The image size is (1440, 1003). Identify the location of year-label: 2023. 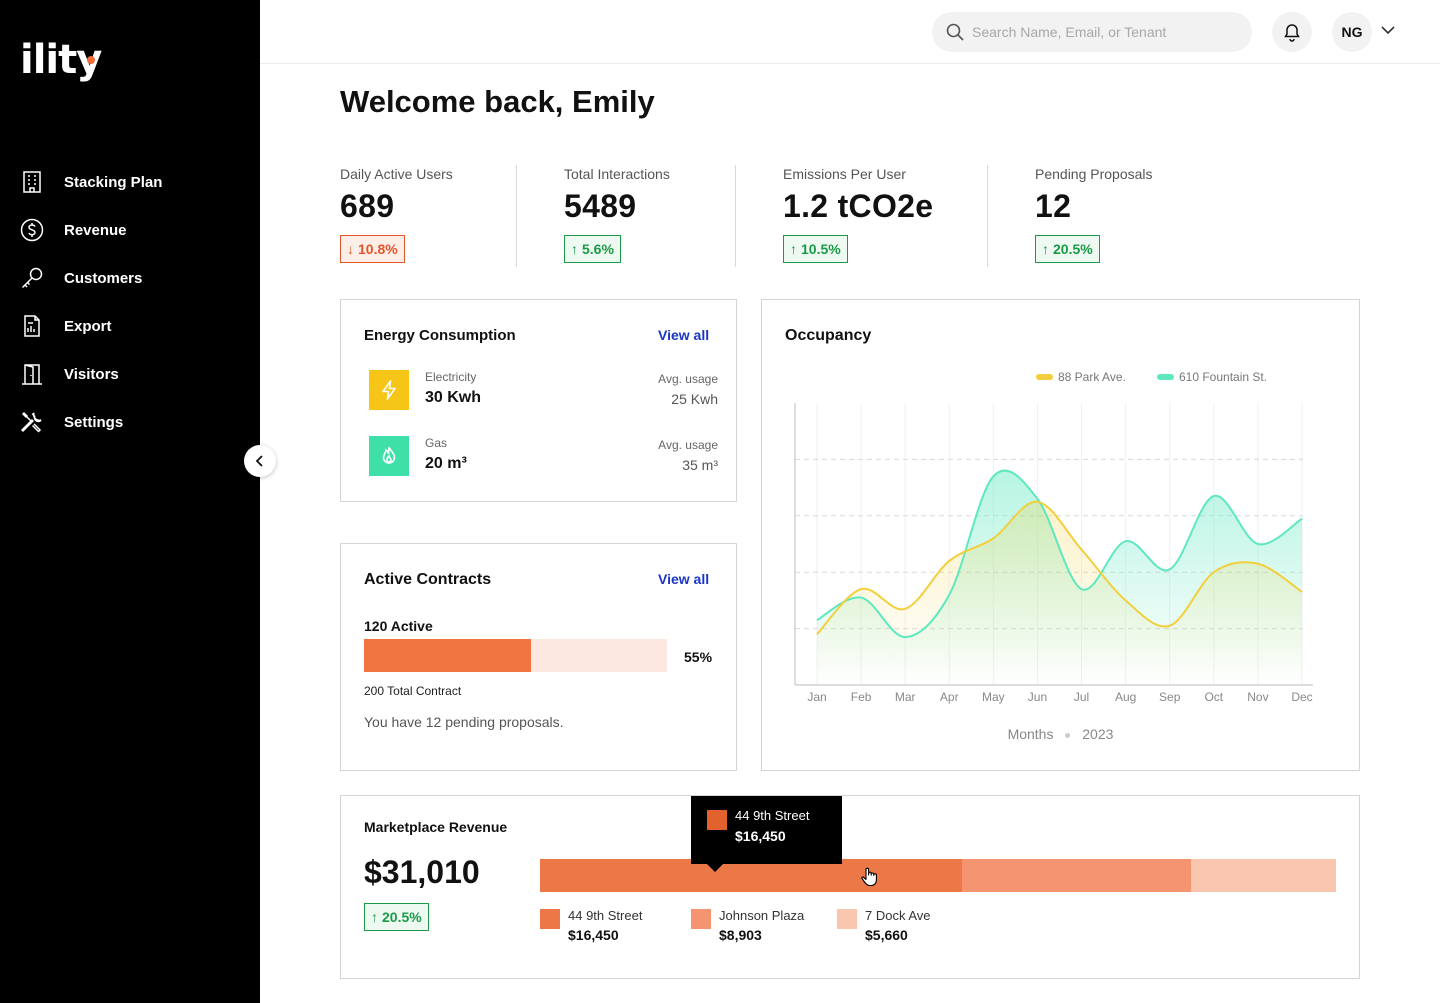
(1098, 734).